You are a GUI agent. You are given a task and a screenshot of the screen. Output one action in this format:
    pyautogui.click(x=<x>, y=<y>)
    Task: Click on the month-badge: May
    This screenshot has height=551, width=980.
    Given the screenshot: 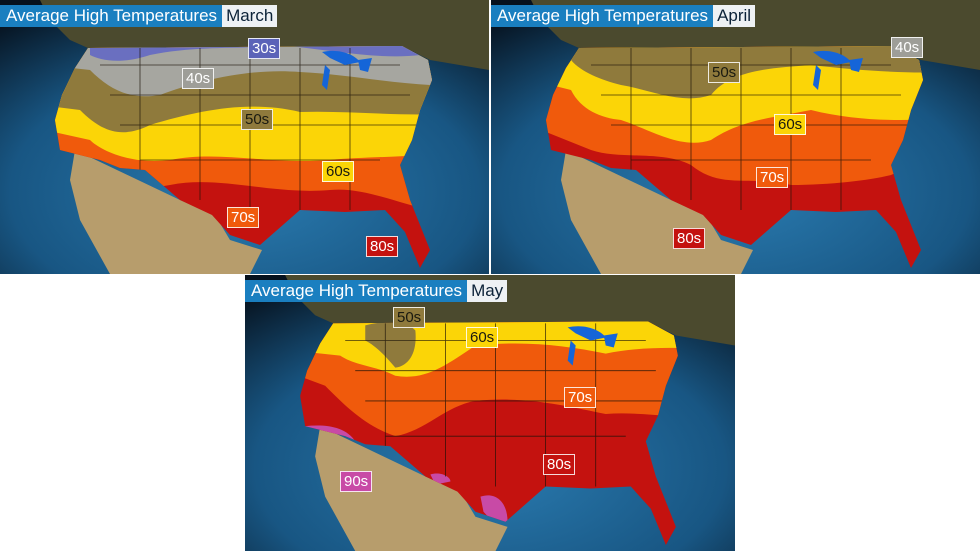 What is the action you would take?
    pyautogui.click(x=487, y=291)
    